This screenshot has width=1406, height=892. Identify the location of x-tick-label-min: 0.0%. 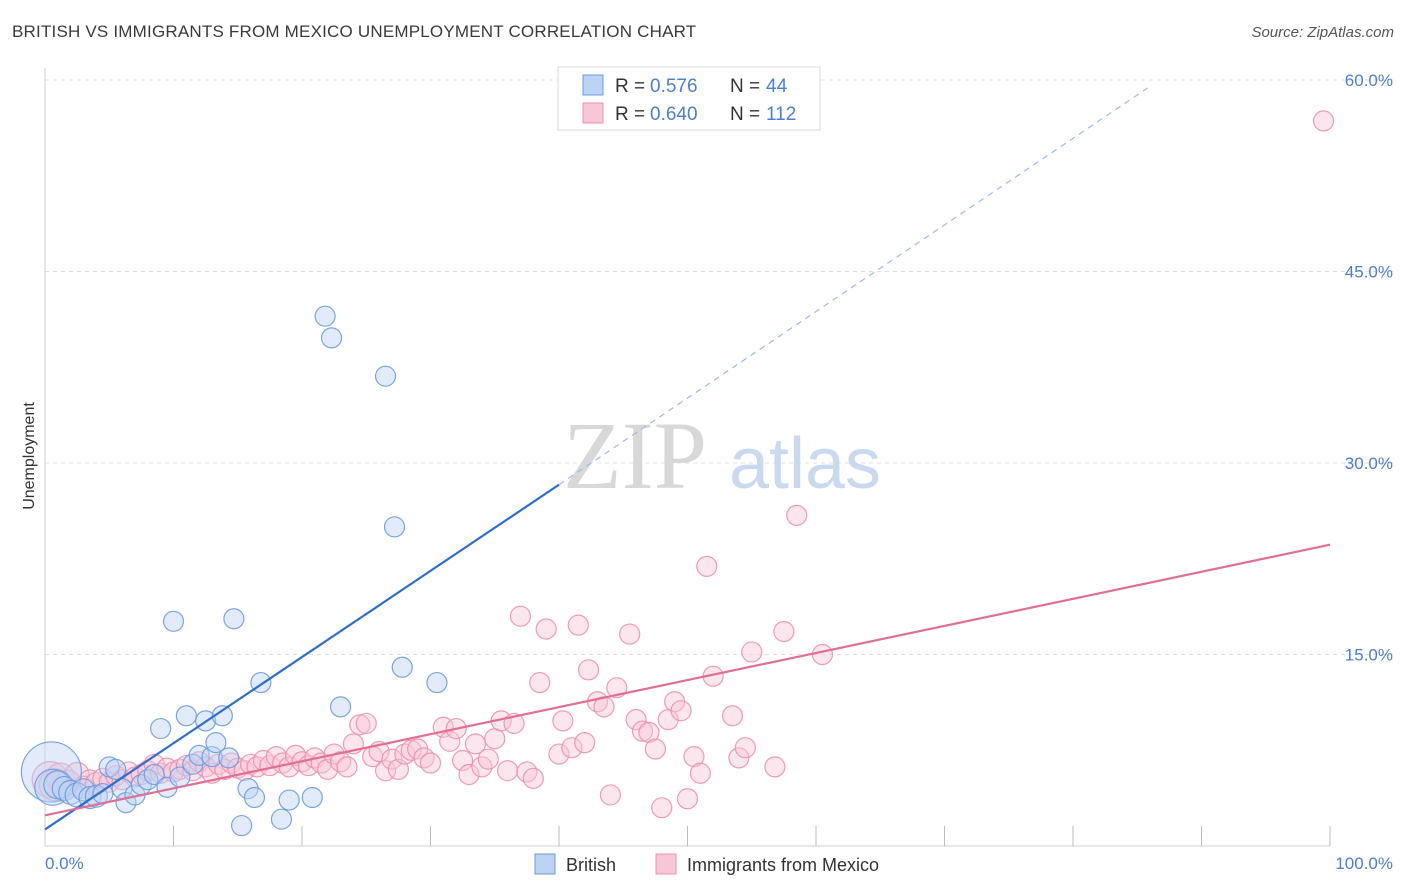
(64, 863).